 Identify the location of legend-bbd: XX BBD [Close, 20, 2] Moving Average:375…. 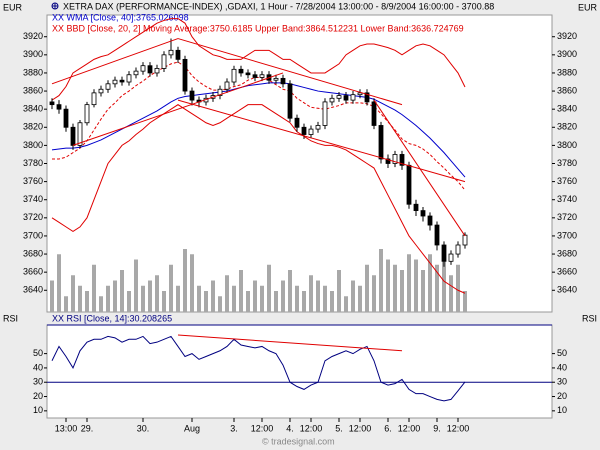
(258, 28).